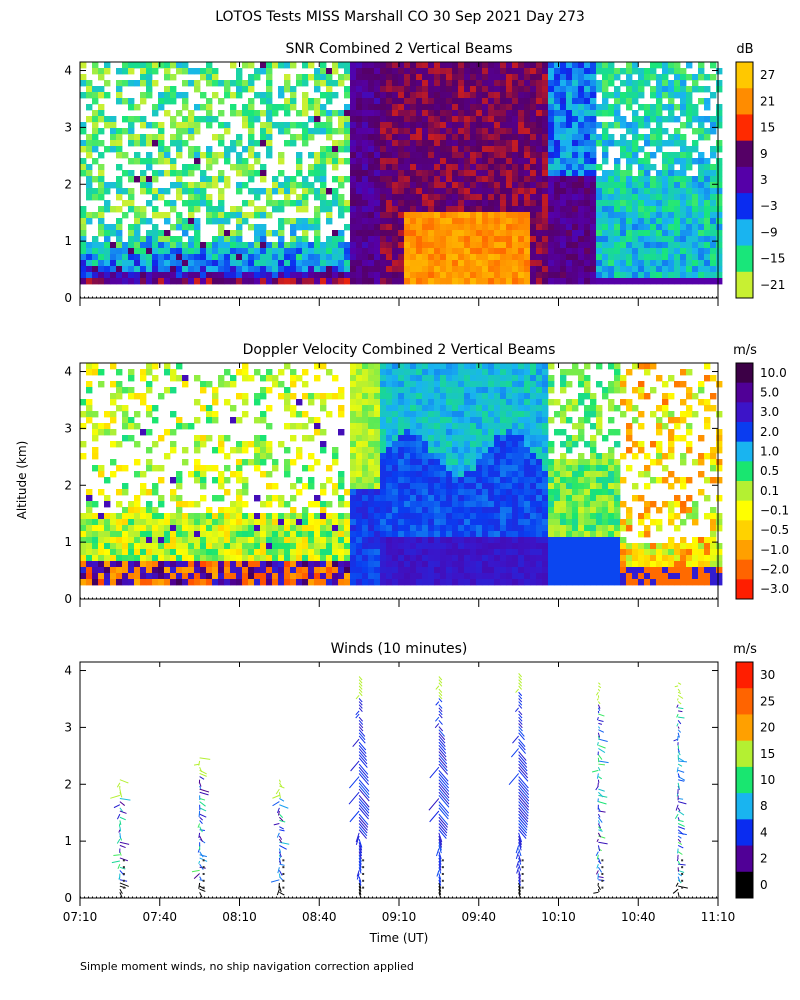  Describe the element at coordinates (68, 241) in the screenshot. I see `y-tick-label: 1` at that location.